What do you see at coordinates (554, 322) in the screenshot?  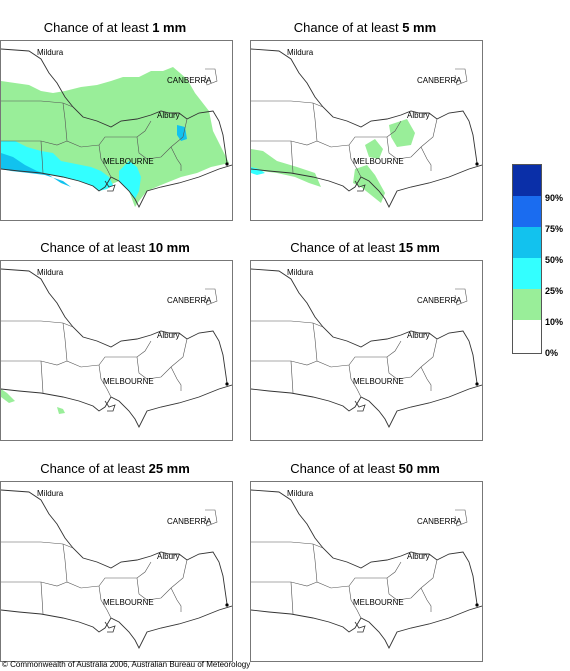 I see `legend-label-10: 10%` at bounding box center [554, 322].